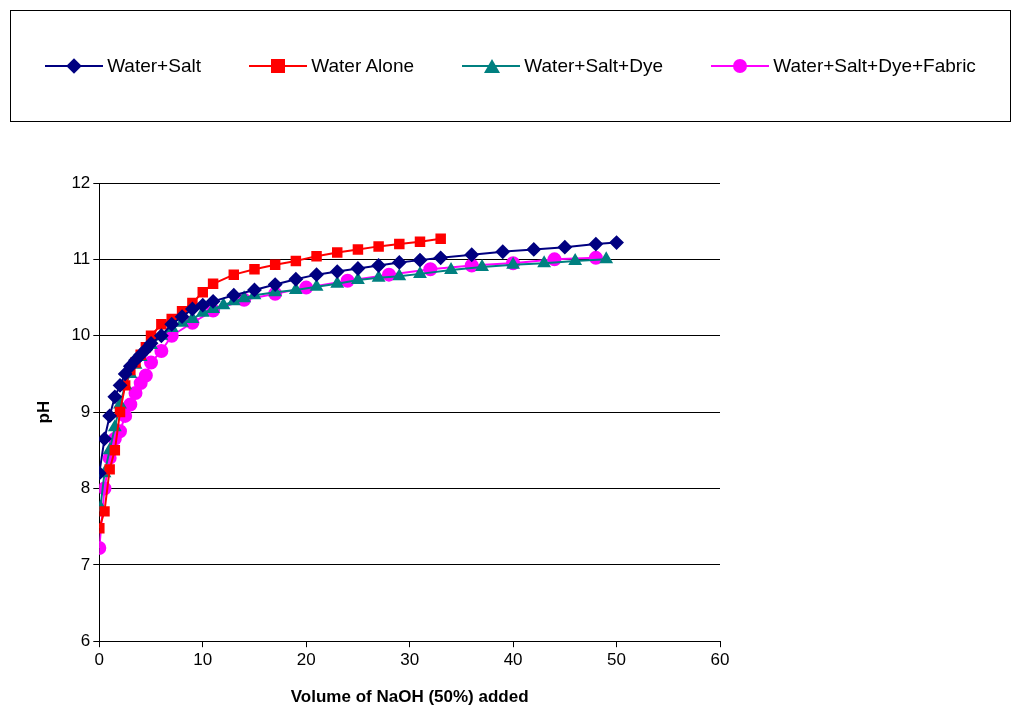 This screenshot has height=717, width=1013. I want to click on y-axis-title: pH, so click(43, 412).